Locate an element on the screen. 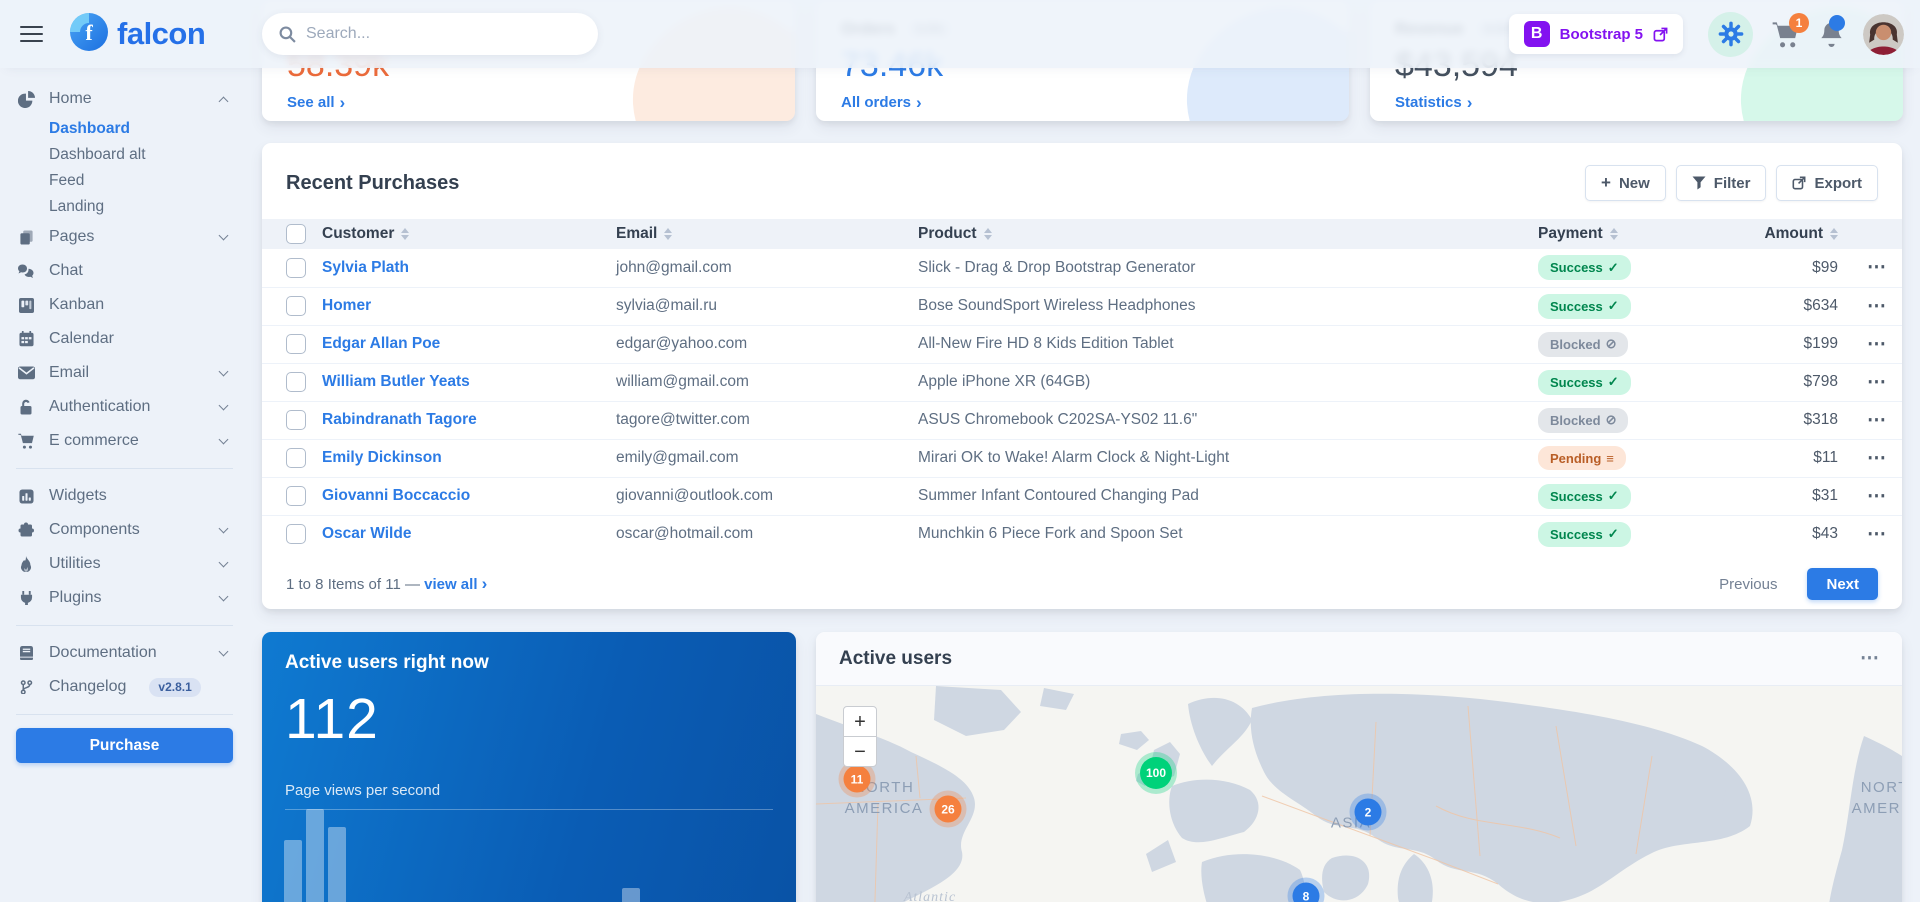 This screenshot has width=1920, height=902. map-marker: 2 is located at coordinates (1368, 812).